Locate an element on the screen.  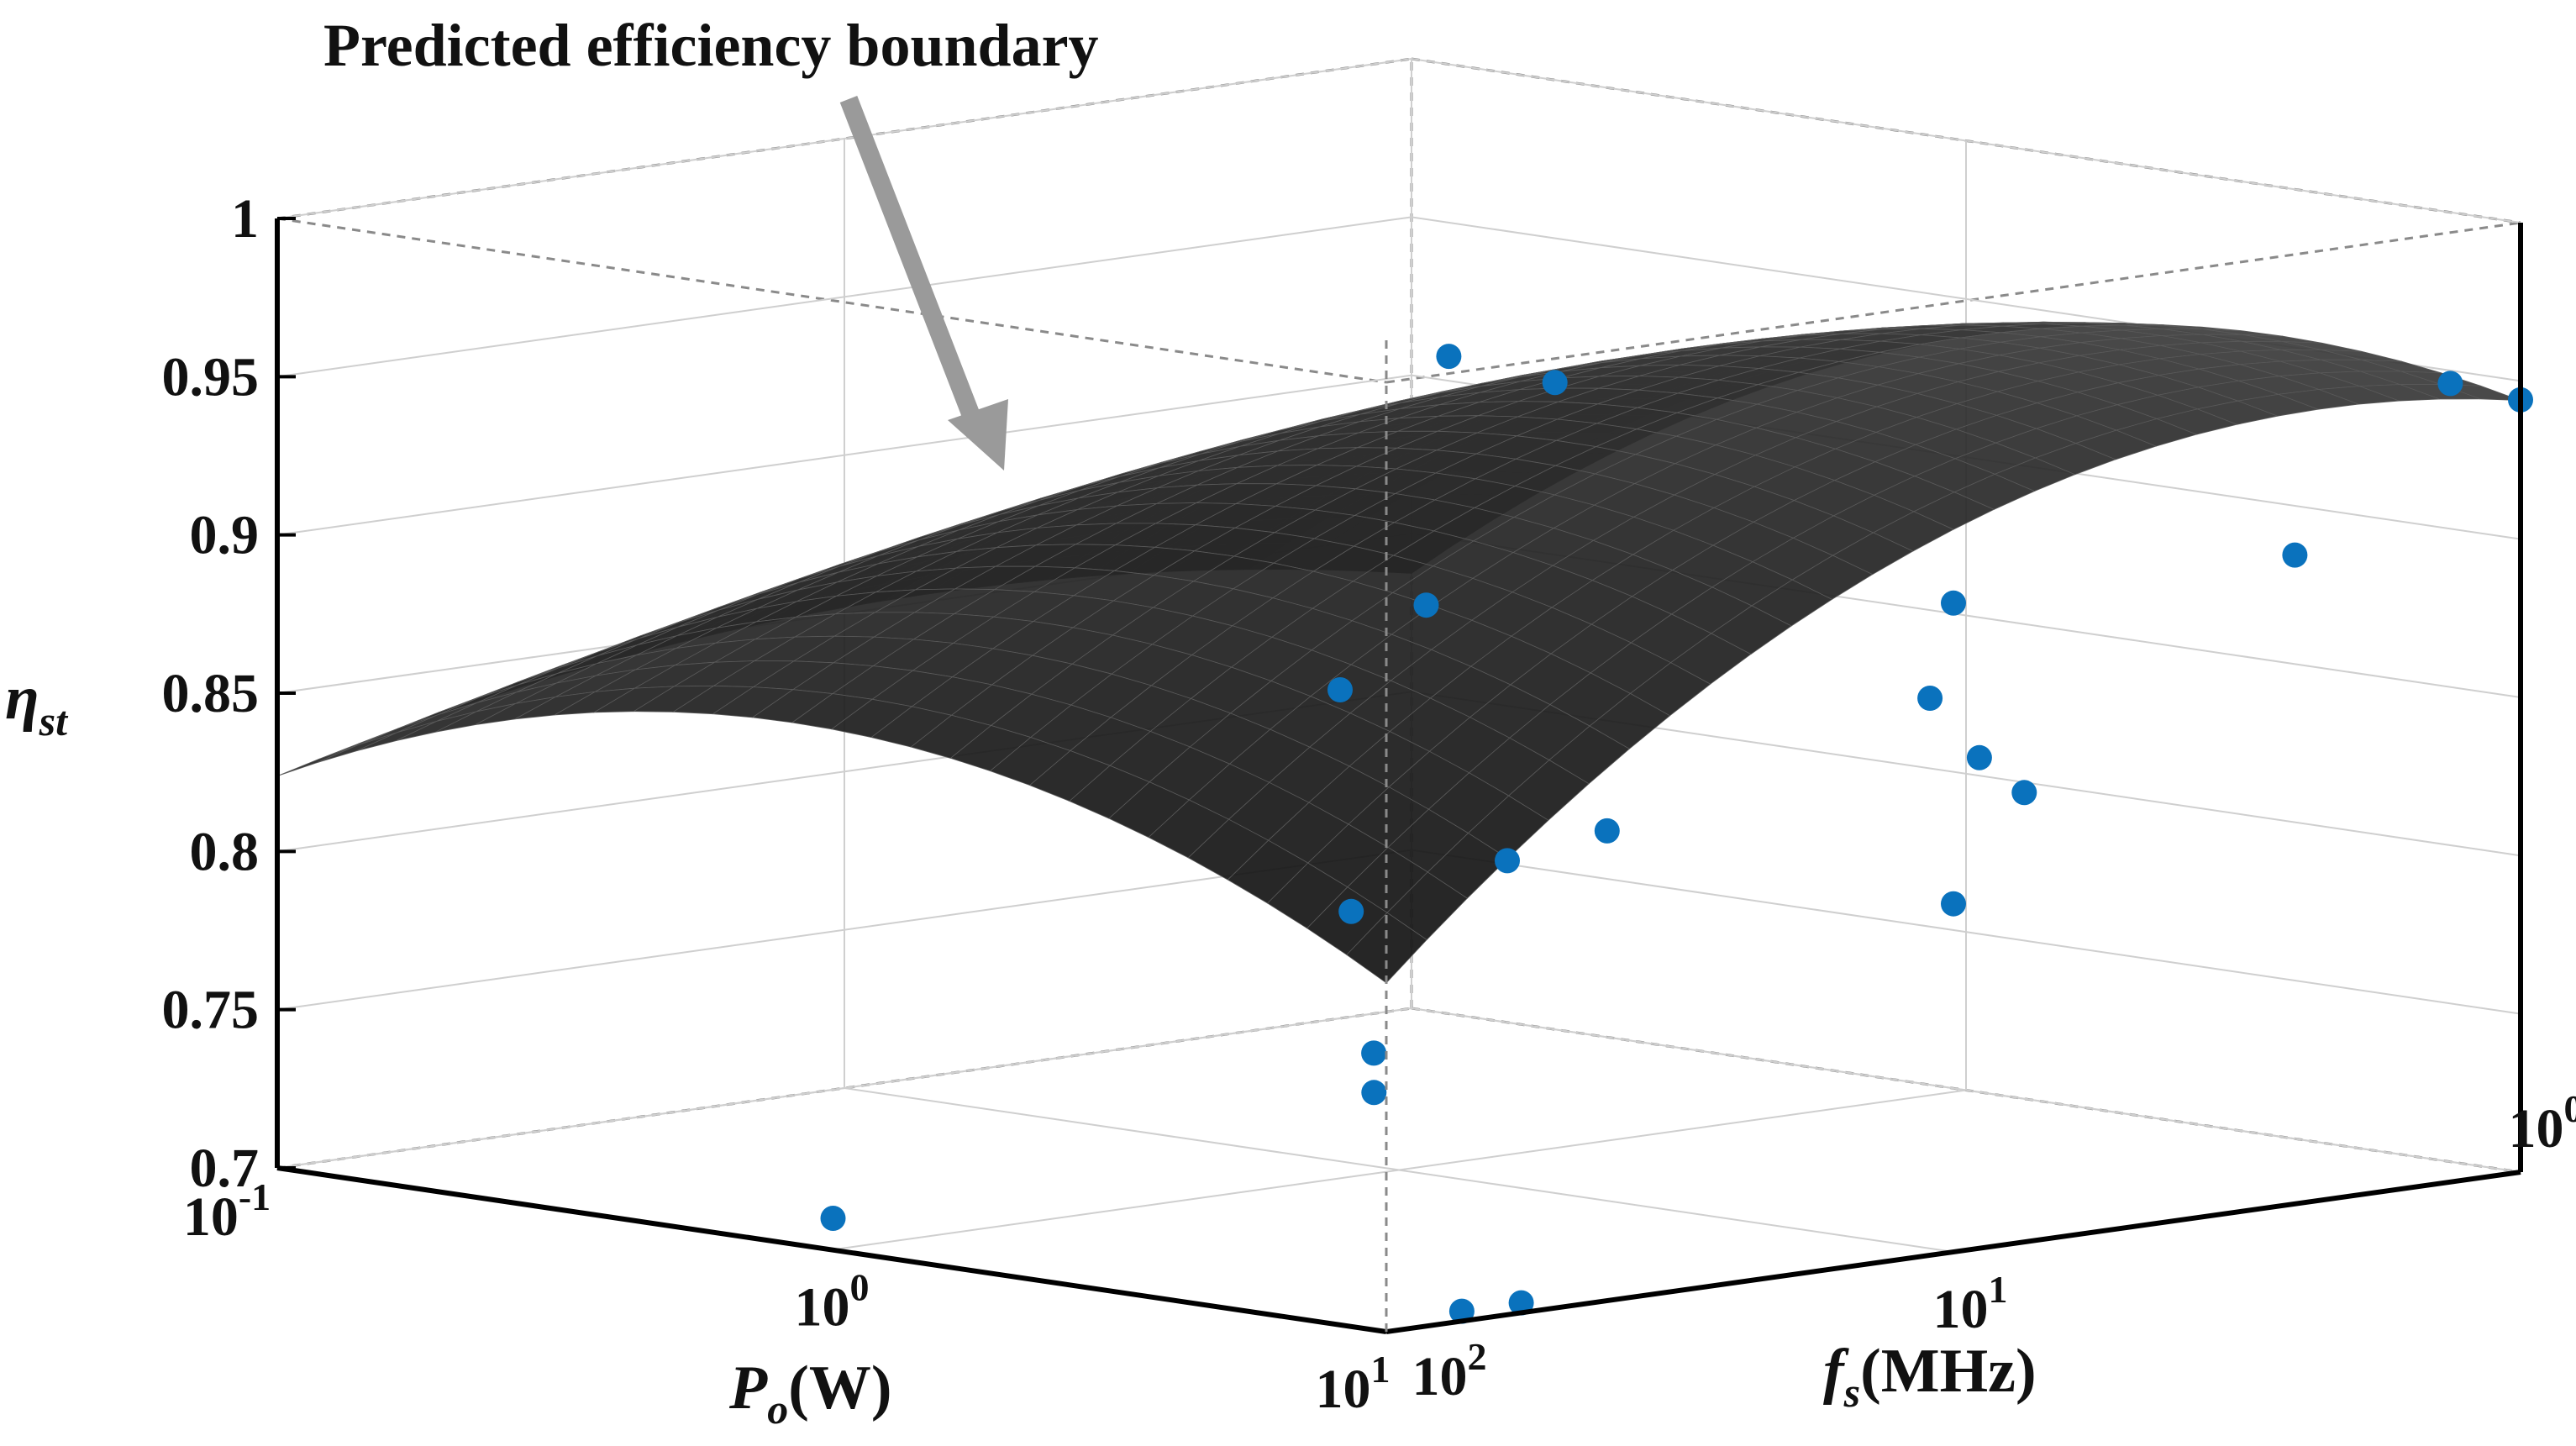
z-tick-label: 1 is located at coordinates (245, 219).